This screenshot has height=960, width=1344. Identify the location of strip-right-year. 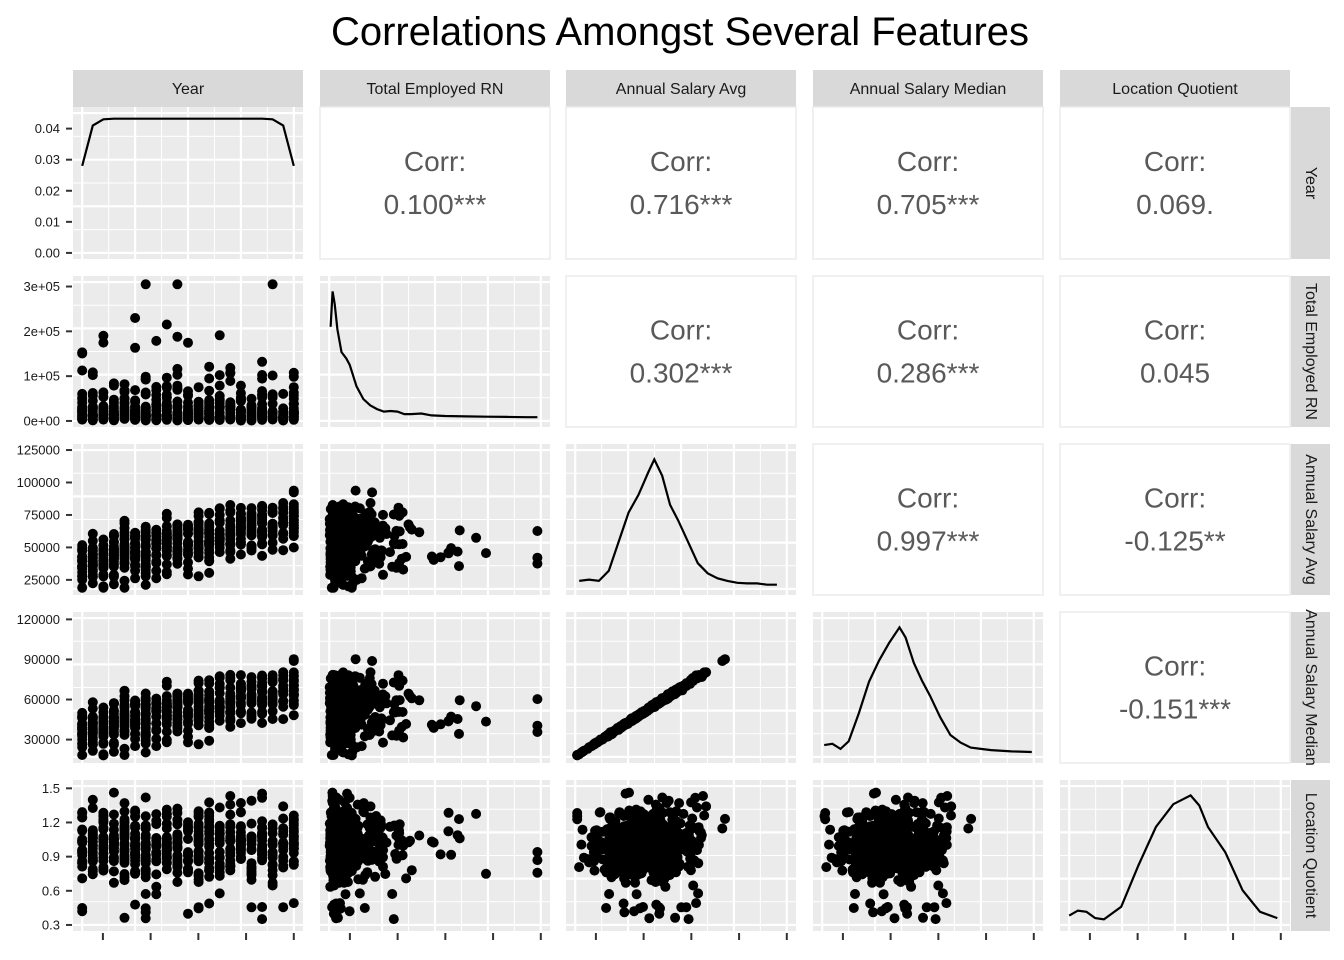
(1310, 183).